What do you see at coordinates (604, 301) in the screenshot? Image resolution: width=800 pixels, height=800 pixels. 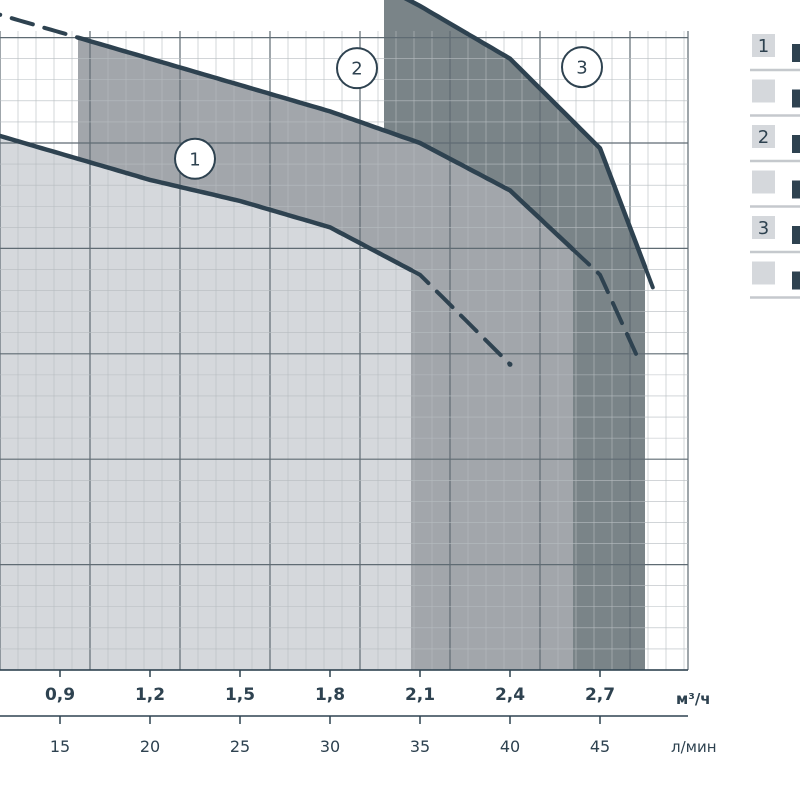 I see `curve-2-dashed-end` at bounding box center [604, 301].